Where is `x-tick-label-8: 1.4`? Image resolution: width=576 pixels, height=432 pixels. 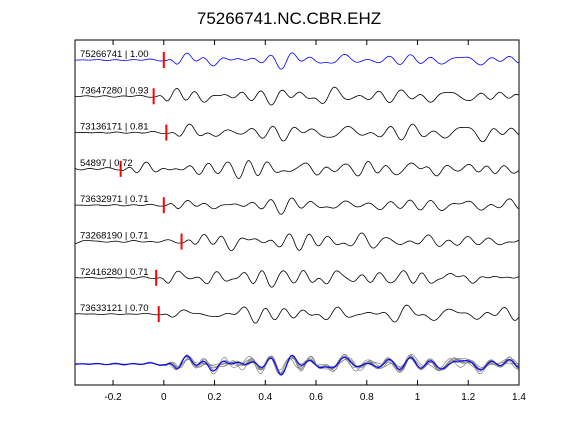
x-tick-label-8: 1.4 is located at coordinates (519, 397).